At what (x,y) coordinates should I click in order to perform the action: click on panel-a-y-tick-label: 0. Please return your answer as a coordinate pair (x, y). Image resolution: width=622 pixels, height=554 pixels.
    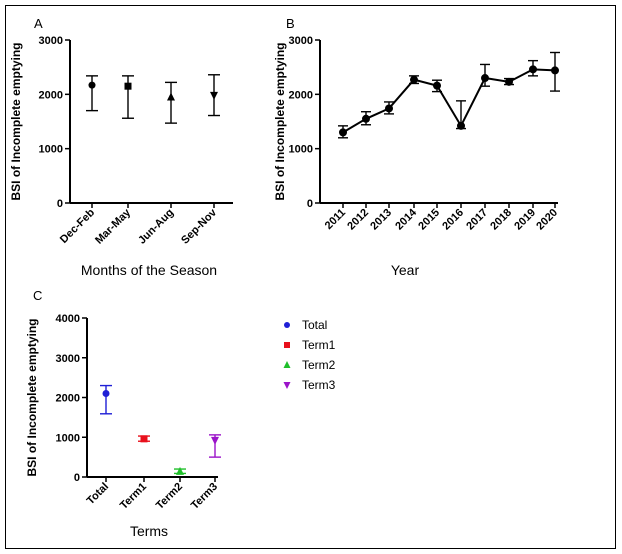
    Looking at the image, I should click on (60, 204).